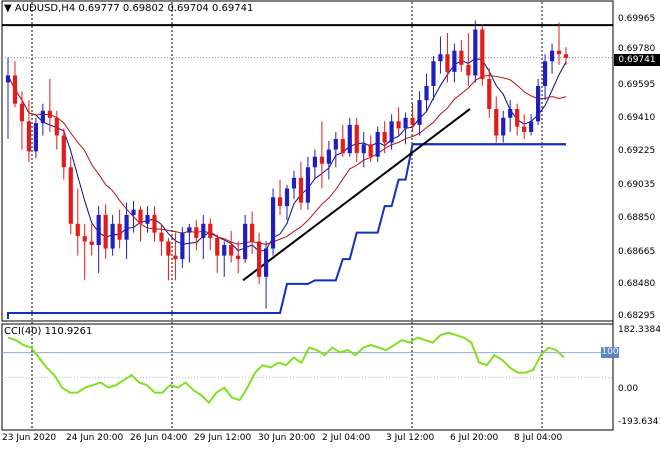 The image size is (660, 450). Describe the element at coordinates (29, 438) in the screenshot. I see `time-label: 23 Jun 2020` at that location.